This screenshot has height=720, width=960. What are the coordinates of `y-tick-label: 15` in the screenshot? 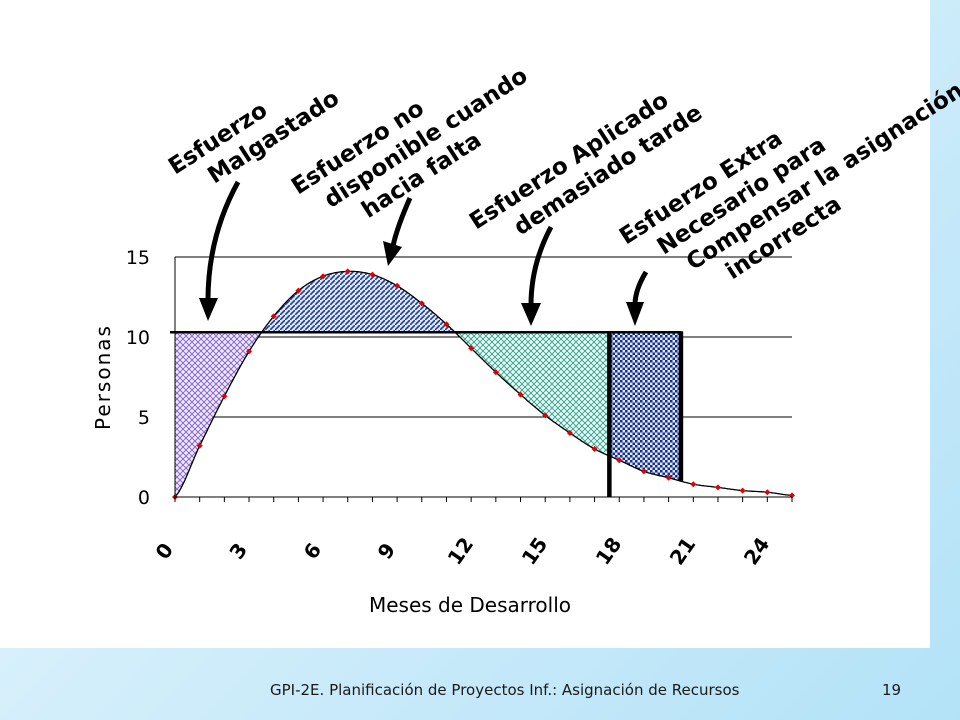 It's located at (138, 258).